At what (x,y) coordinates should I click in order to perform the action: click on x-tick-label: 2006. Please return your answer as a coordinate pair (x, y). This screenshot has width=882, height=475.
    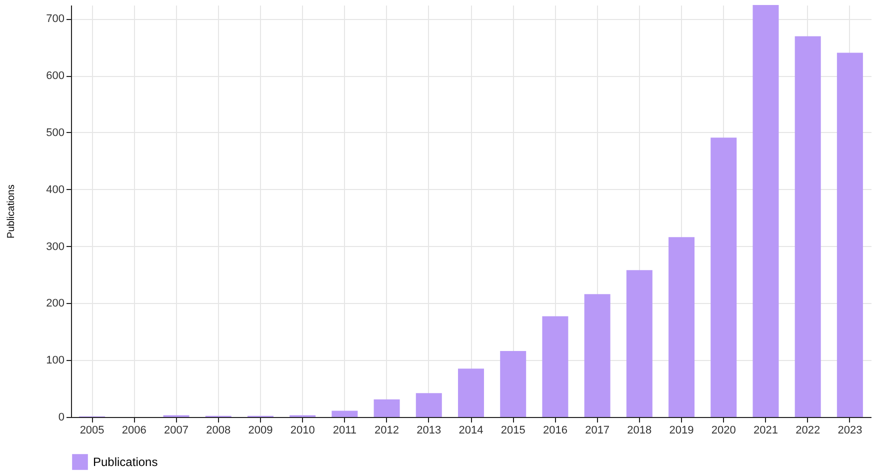
    Looking at the image, I should click on (134, 430).